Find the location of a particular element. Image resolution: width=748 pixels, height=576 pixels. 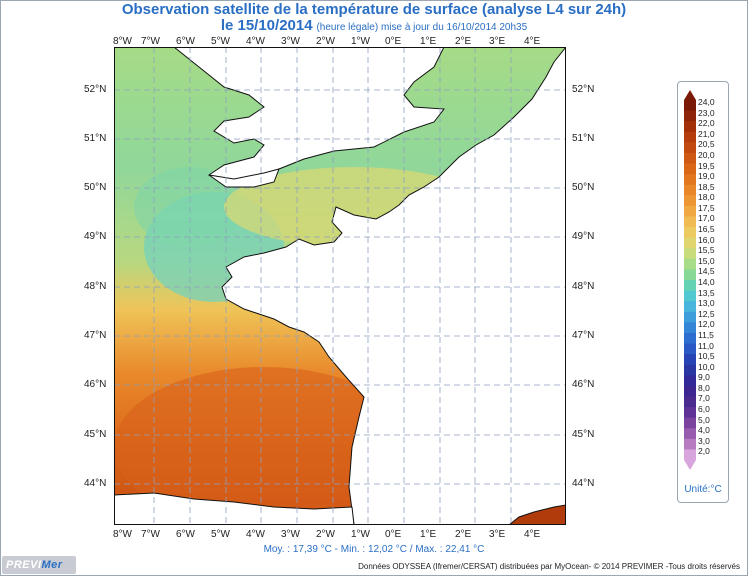

lon-label-bottom-7: 1°W is located at coordinates (360, 534).